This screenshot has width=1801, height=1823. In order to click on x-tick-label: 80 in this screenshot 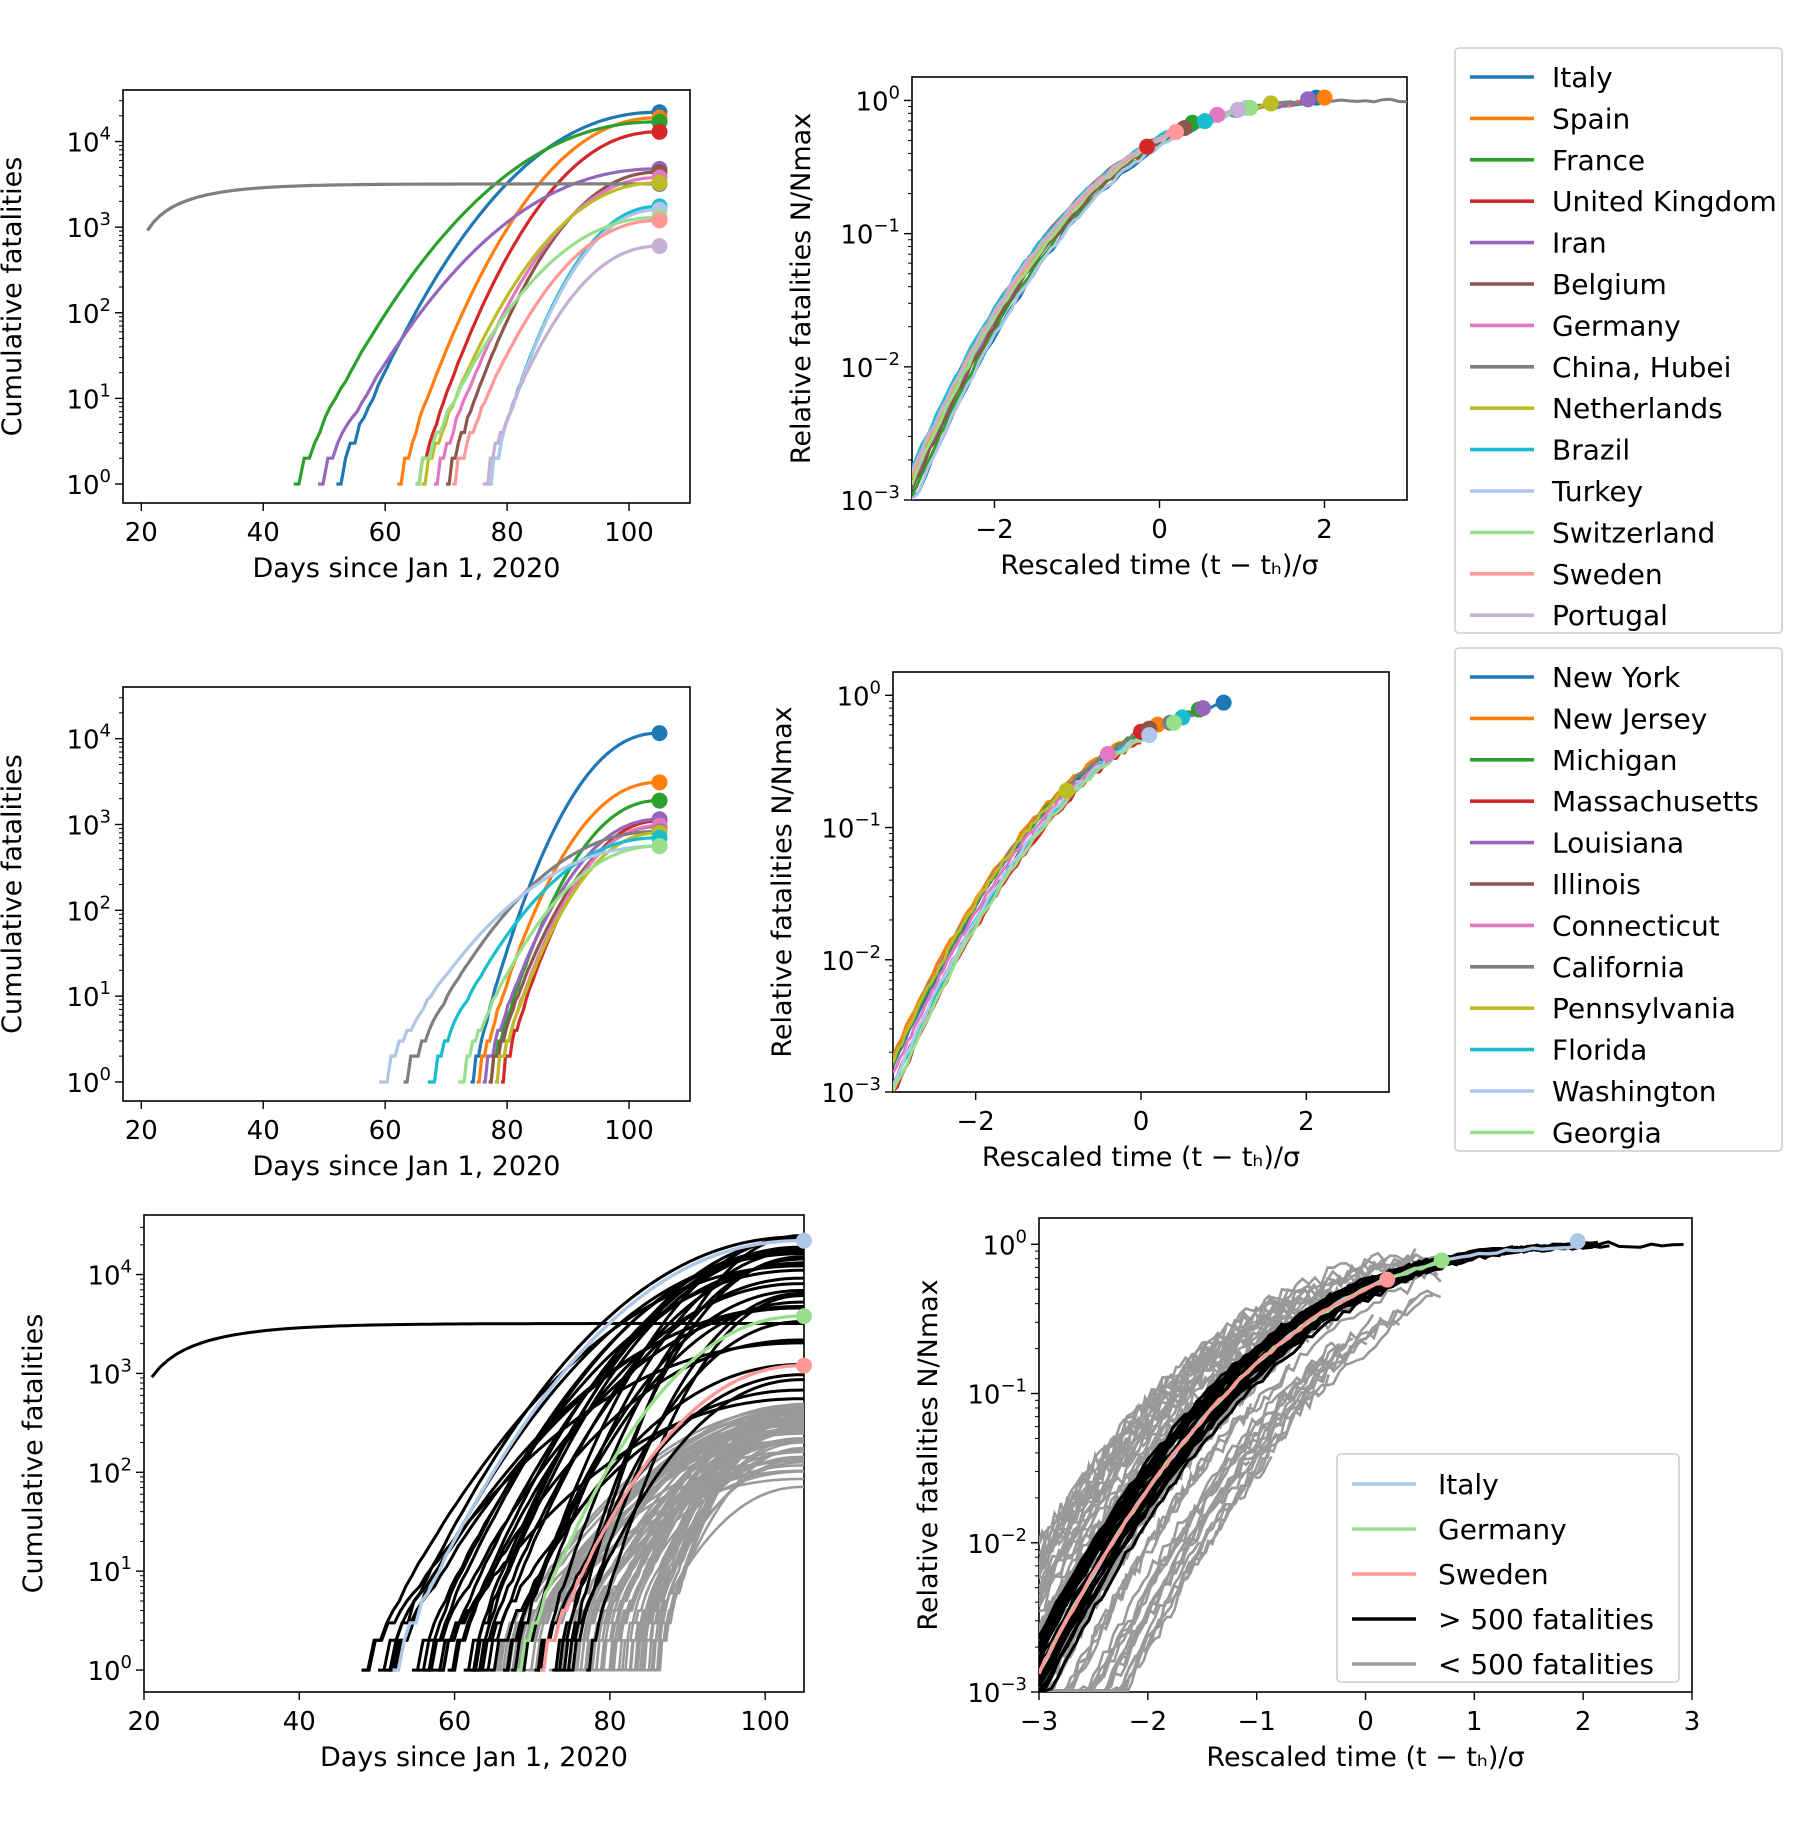, I will do `click(609, 1722)`.